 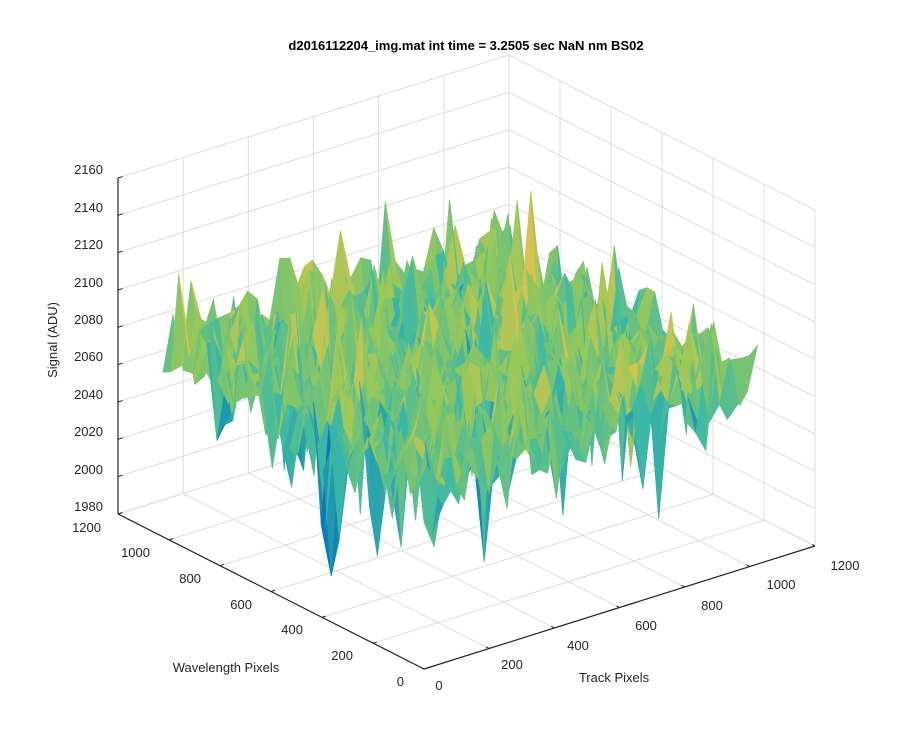 What do you see at coordinates (578, 645) in the screenshot?
I see `x-tick-label: 400` at bounding box center [578, 645].